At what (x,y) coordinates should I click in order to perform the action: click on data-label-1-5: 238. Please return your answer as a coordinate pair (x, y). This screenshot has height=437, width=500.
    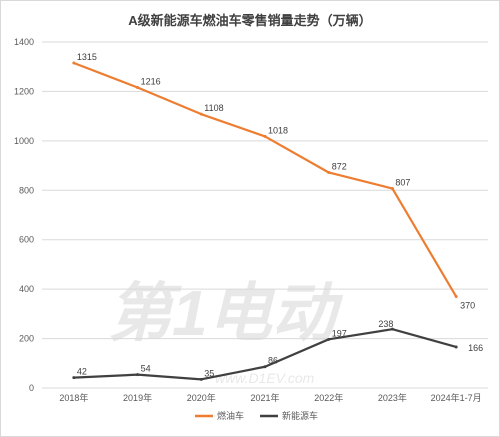
    Looking at the image, I should click on (385, 324).